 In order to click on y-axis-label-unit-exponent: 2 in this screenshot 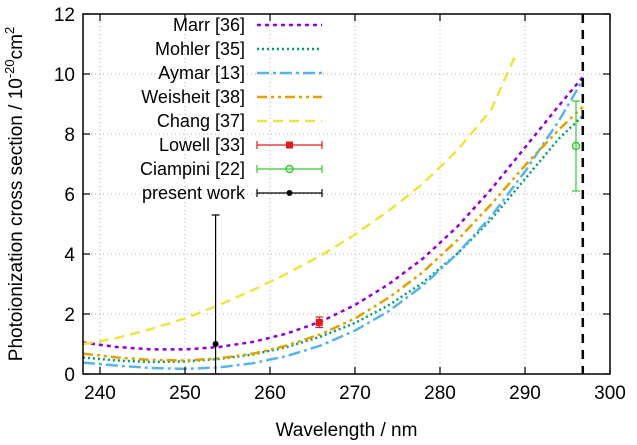, I will do `click(9, 30)`.